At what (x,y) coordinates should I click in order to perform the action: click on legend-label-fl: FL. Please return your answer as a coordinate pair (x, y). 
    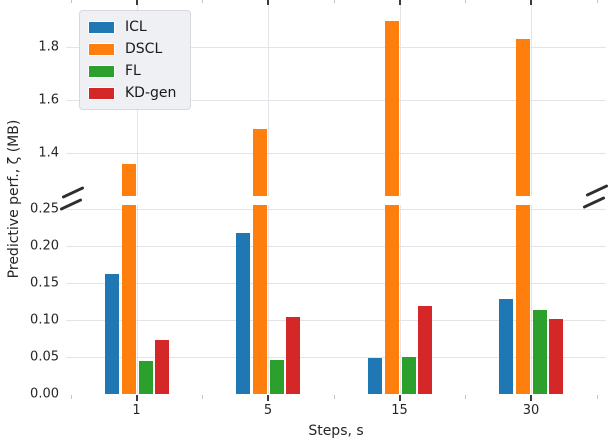
    Looking at the image, I should click on (133, 71).